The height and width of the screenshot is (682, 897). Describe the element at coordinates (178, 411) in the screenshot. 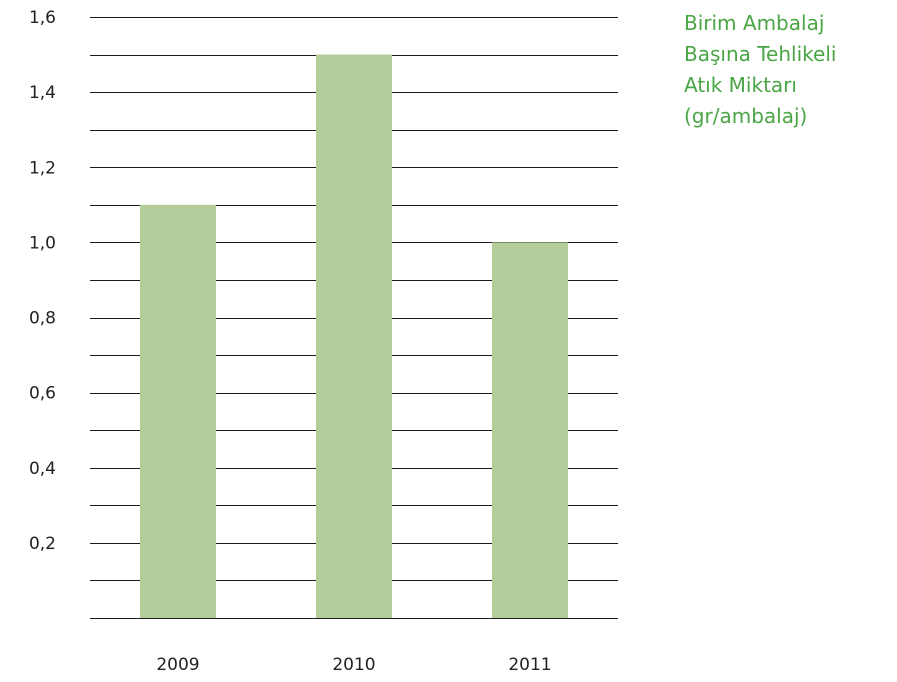

I see `bar-2009` at that location.